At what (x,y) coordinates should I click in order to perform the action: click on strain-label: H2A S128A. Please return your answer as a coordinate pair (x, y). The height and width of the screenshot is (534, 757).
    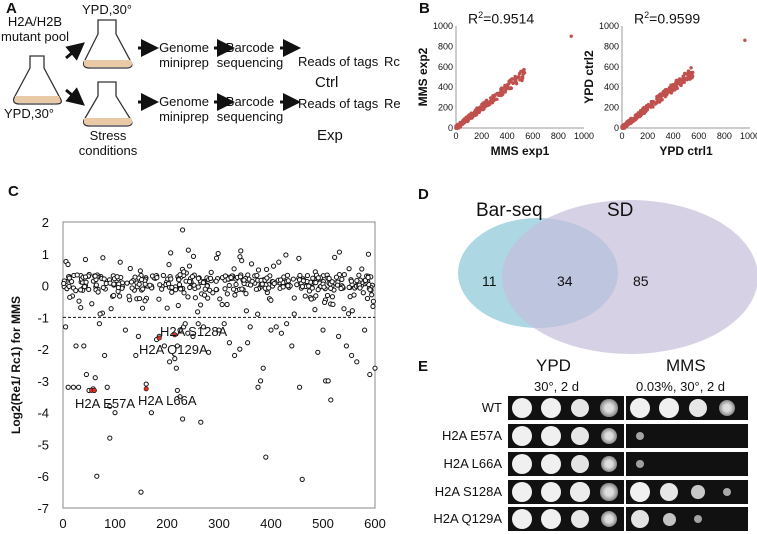
    Looking at the image, I should click on (468, 491).